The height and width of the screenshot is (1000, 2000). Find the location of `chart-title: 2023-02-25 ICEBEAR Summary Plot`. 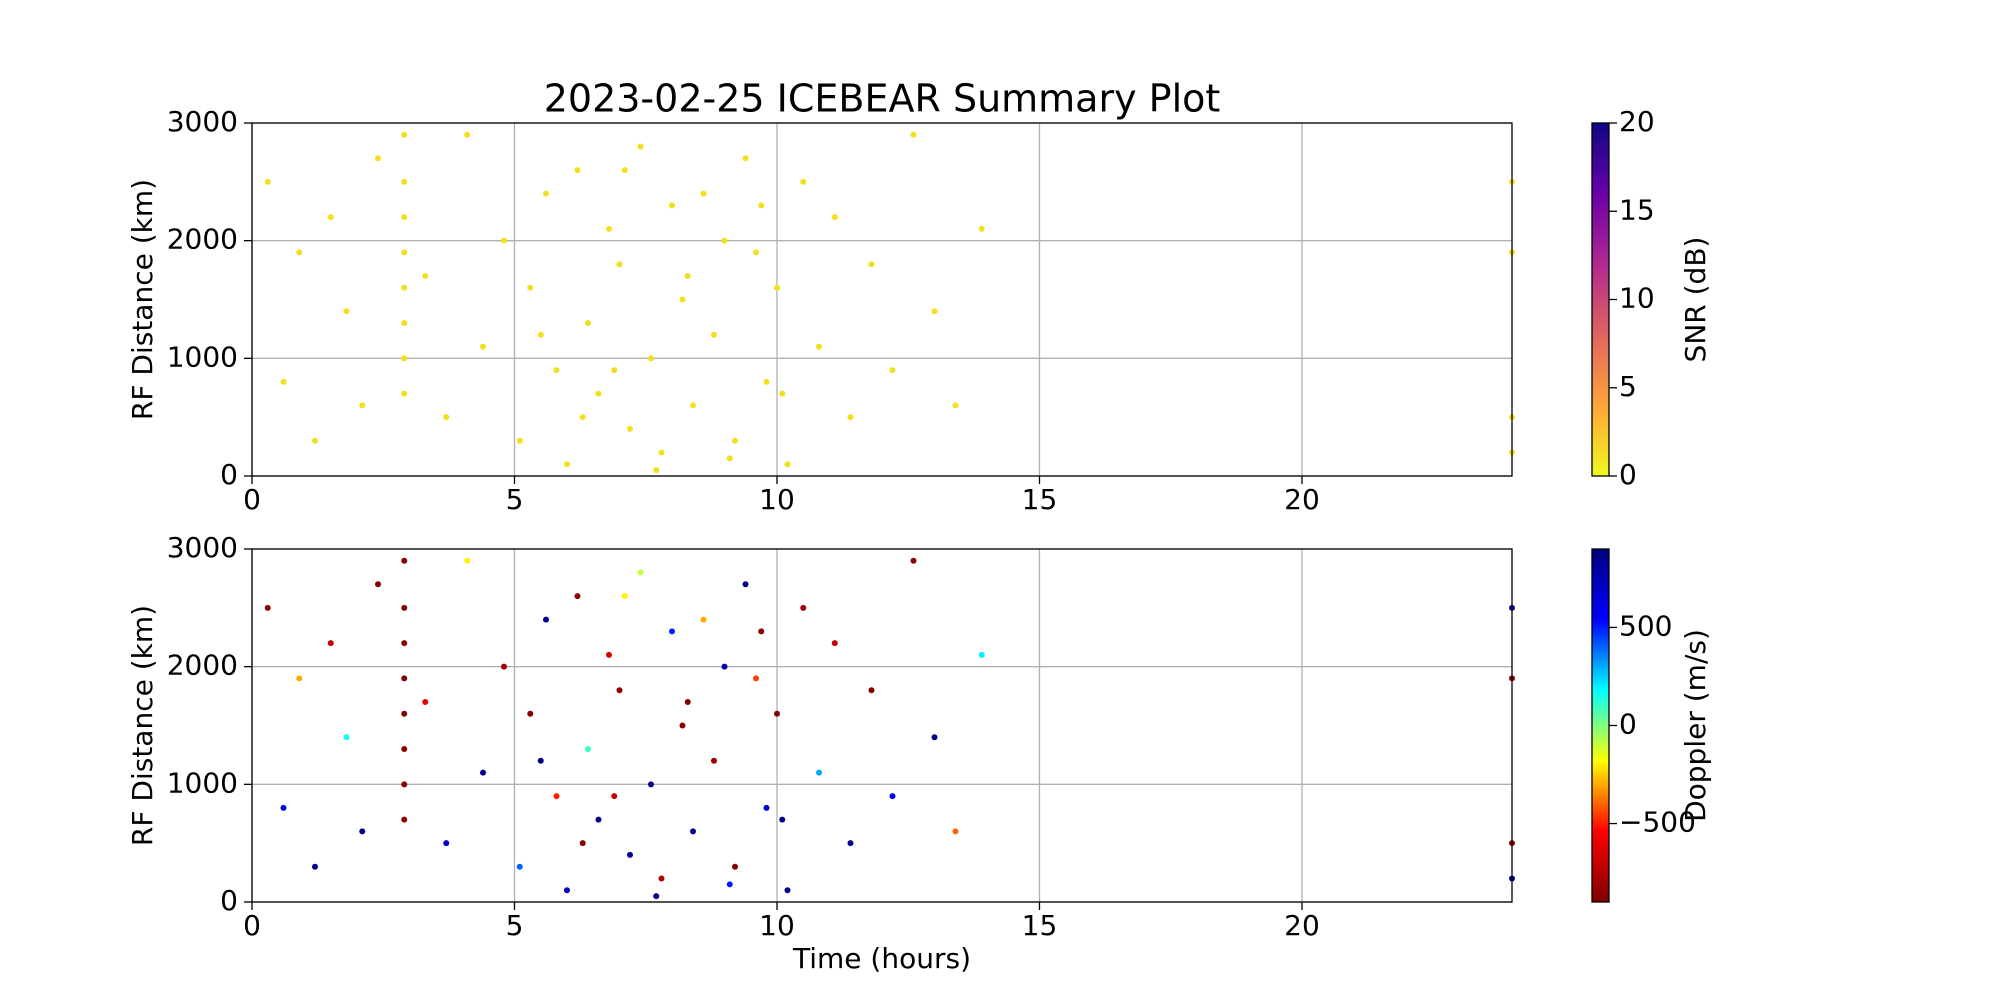

chart-title: 2023-02-25 ICEBEAR Summary Plot is located at coordinates (882, 99).